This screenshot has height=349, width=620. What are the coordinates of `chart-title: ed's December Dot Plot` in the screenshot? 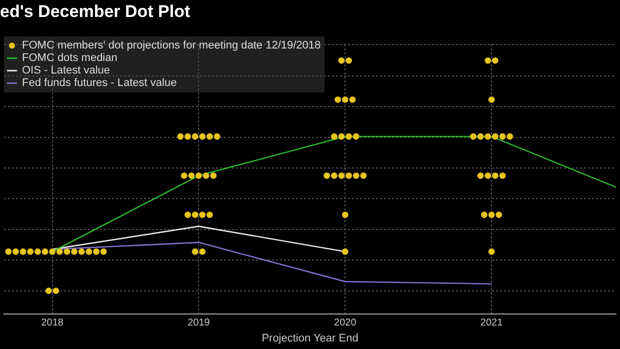 It's located at (95, 11).